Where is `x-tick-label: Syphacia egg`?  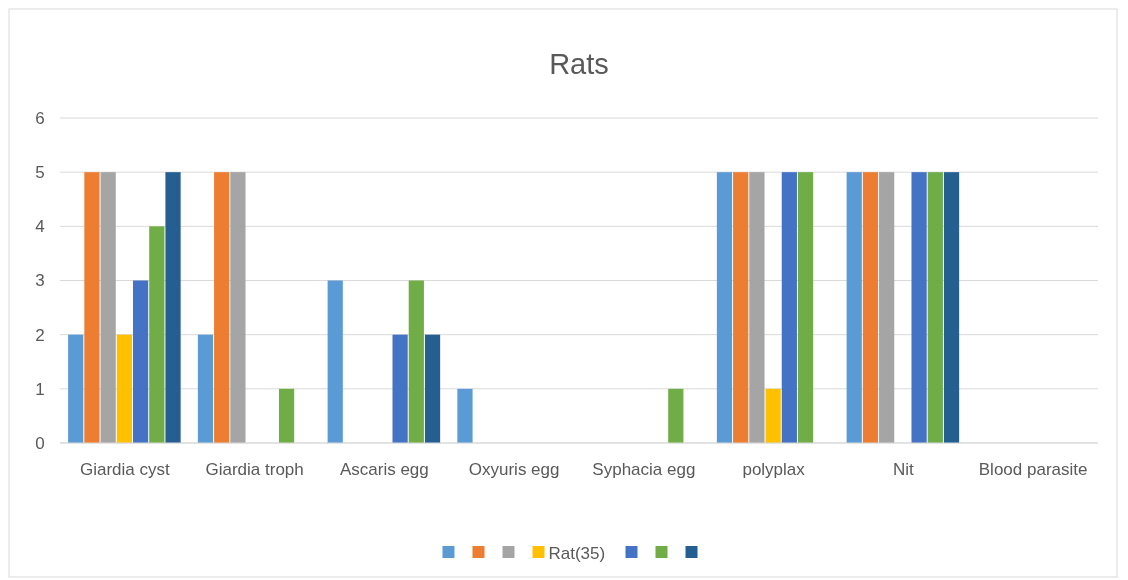 x-tick-label: Syphacia egg is located at coordinates (644, 469).